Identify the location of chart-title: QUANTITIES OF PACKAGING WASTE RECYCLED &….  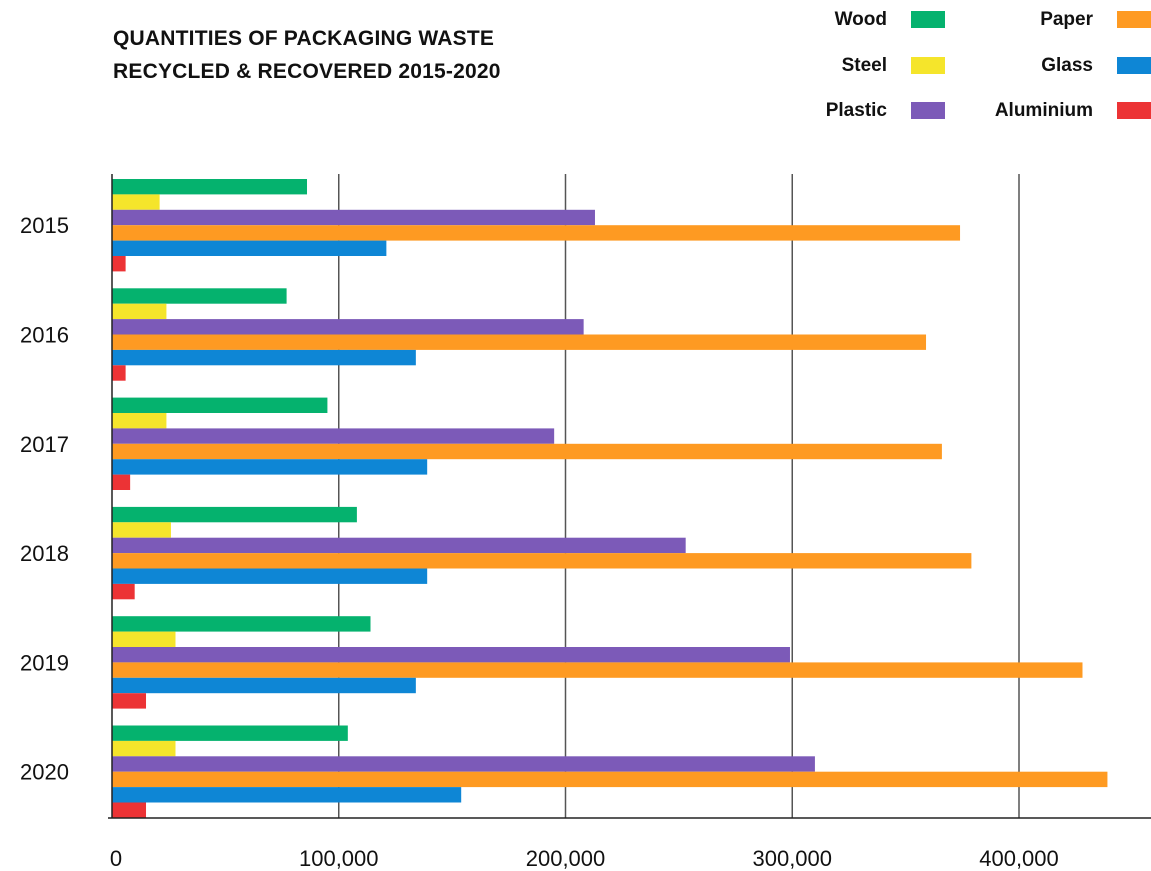
(307, 55).